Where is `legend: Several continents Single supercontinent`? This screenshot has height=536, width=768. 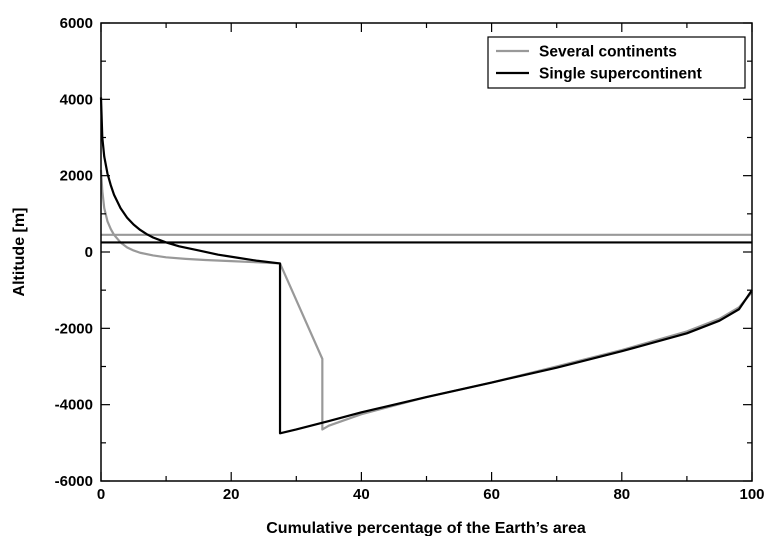 legend: Several continents Single supercontinent is located at coordinates (616, 62).